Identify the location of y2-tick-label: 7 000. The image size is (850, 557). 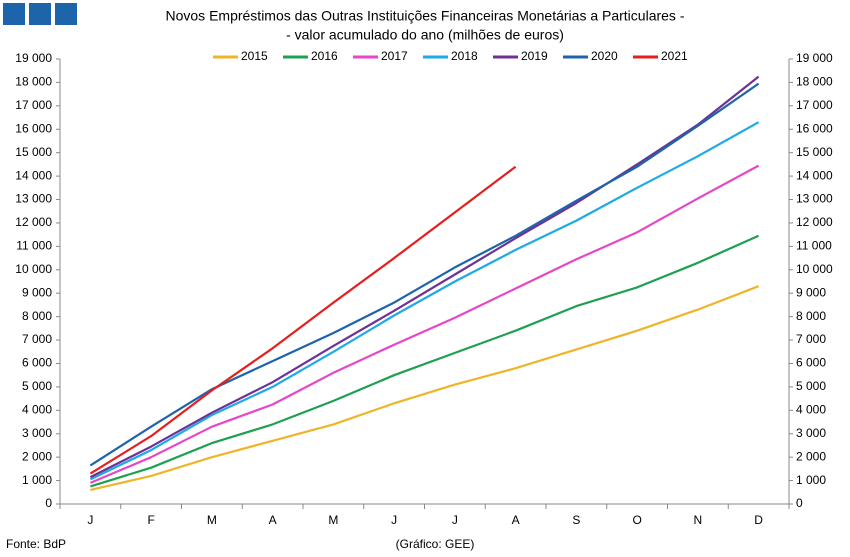
(811, 339).